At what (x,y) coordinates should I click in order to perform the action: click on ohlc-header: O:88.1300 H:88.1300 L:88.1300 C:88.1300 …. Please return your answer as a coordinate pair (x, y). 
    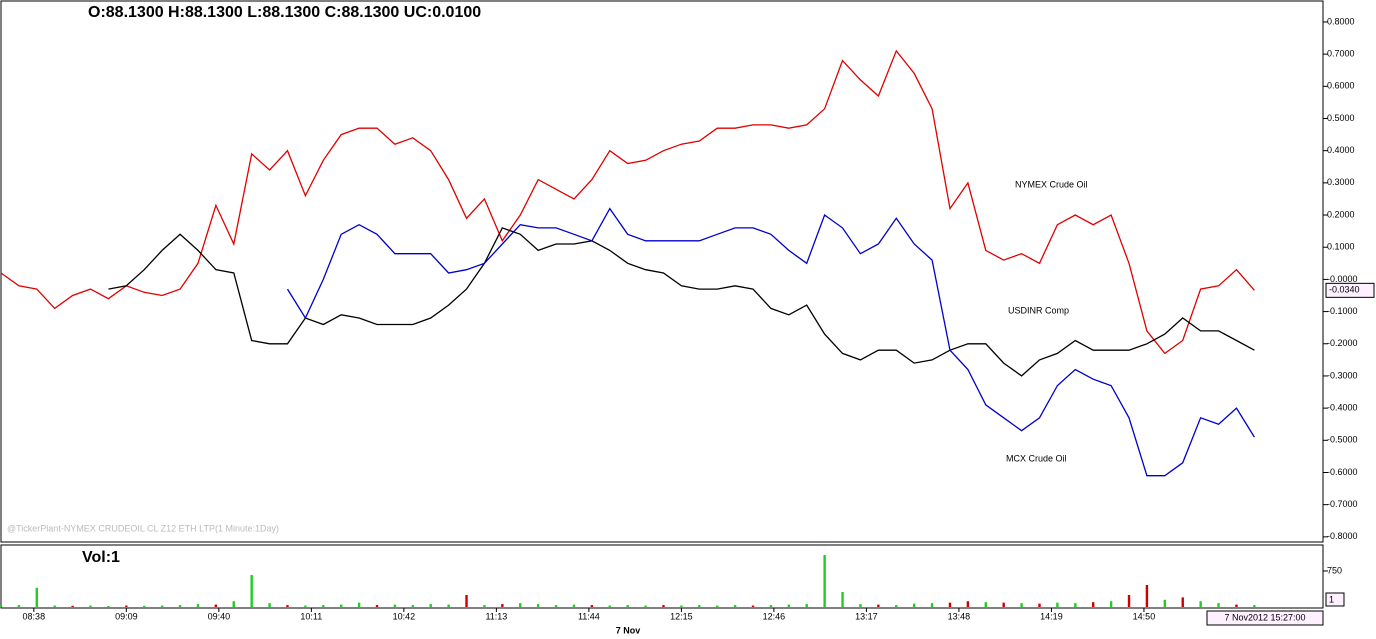
    Looking at the image, I should click on (284, 12).